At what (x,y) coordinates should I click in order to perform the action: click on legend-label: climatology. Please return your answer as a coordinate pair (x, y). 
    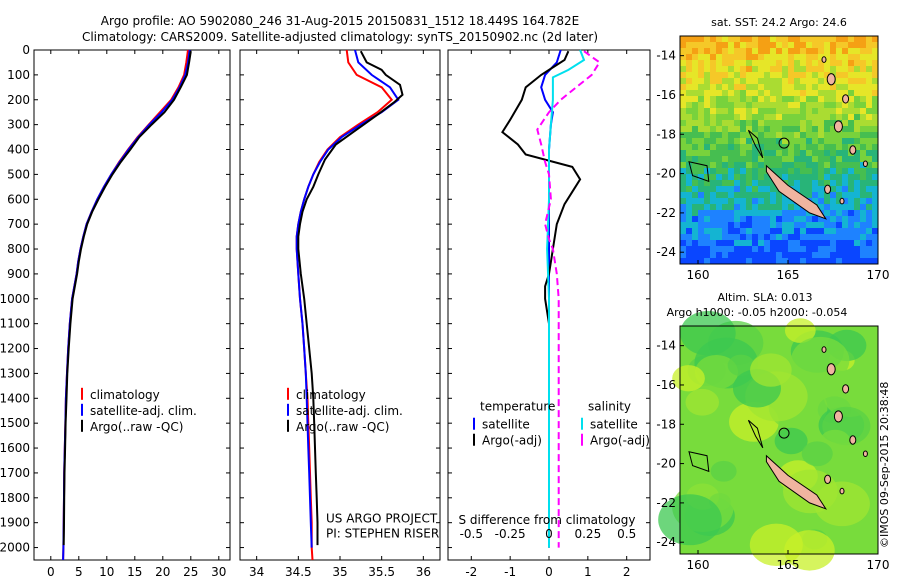
    Looking at the image, I should click on (331, 395).